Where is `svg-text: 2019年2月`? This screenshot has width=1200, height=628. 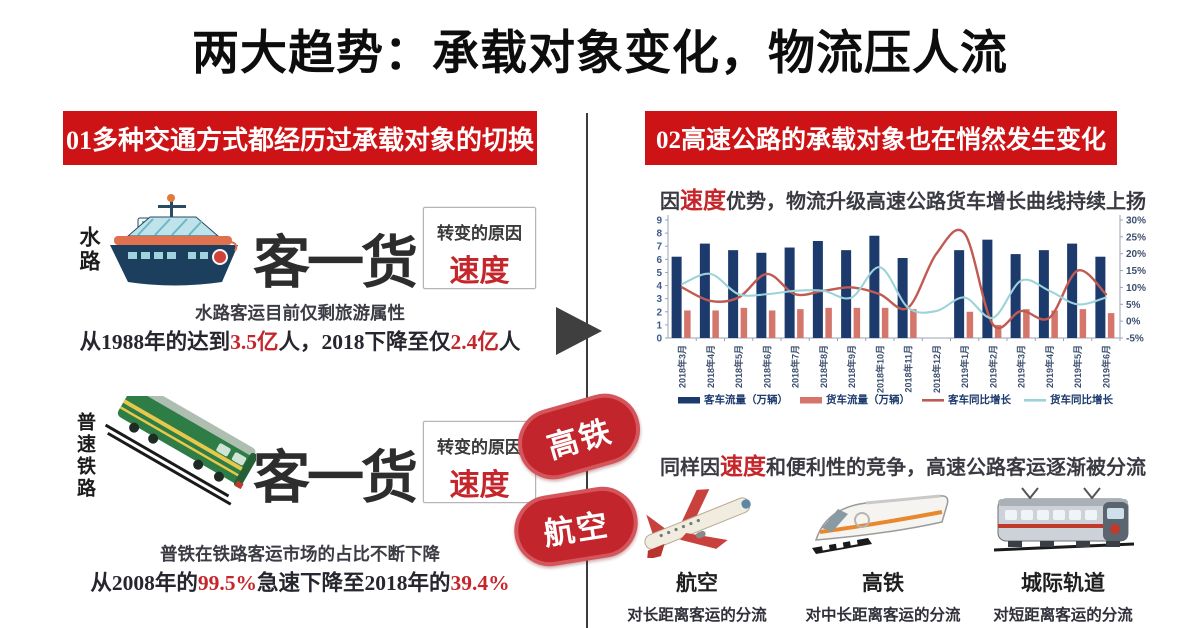
svg-text: 2019年2月 is located at coordinates (992, 366).